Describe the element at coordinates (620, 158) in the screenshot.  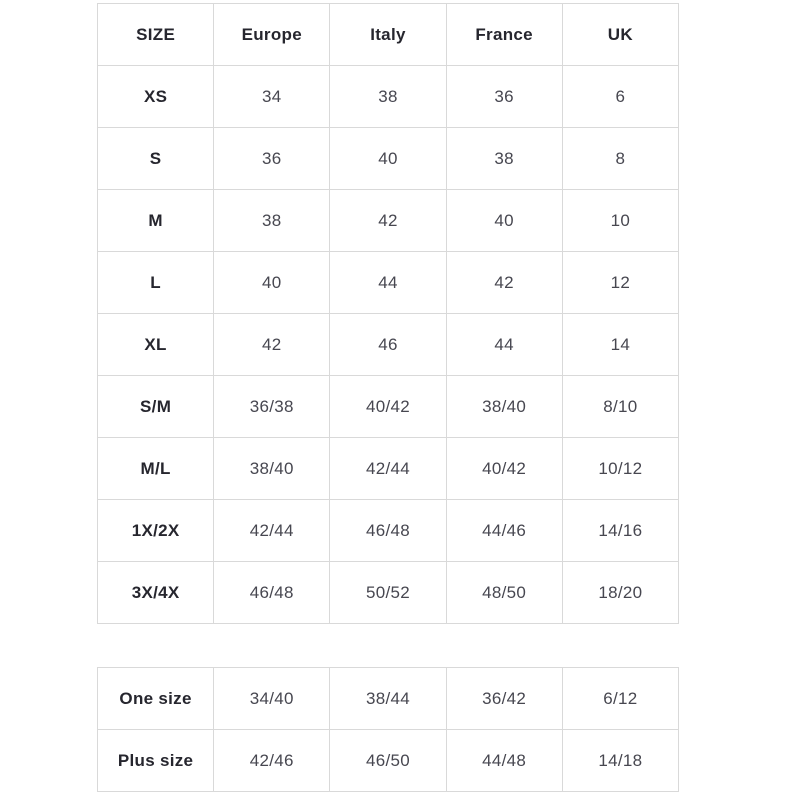
I see `value-uk: 8` at that location.